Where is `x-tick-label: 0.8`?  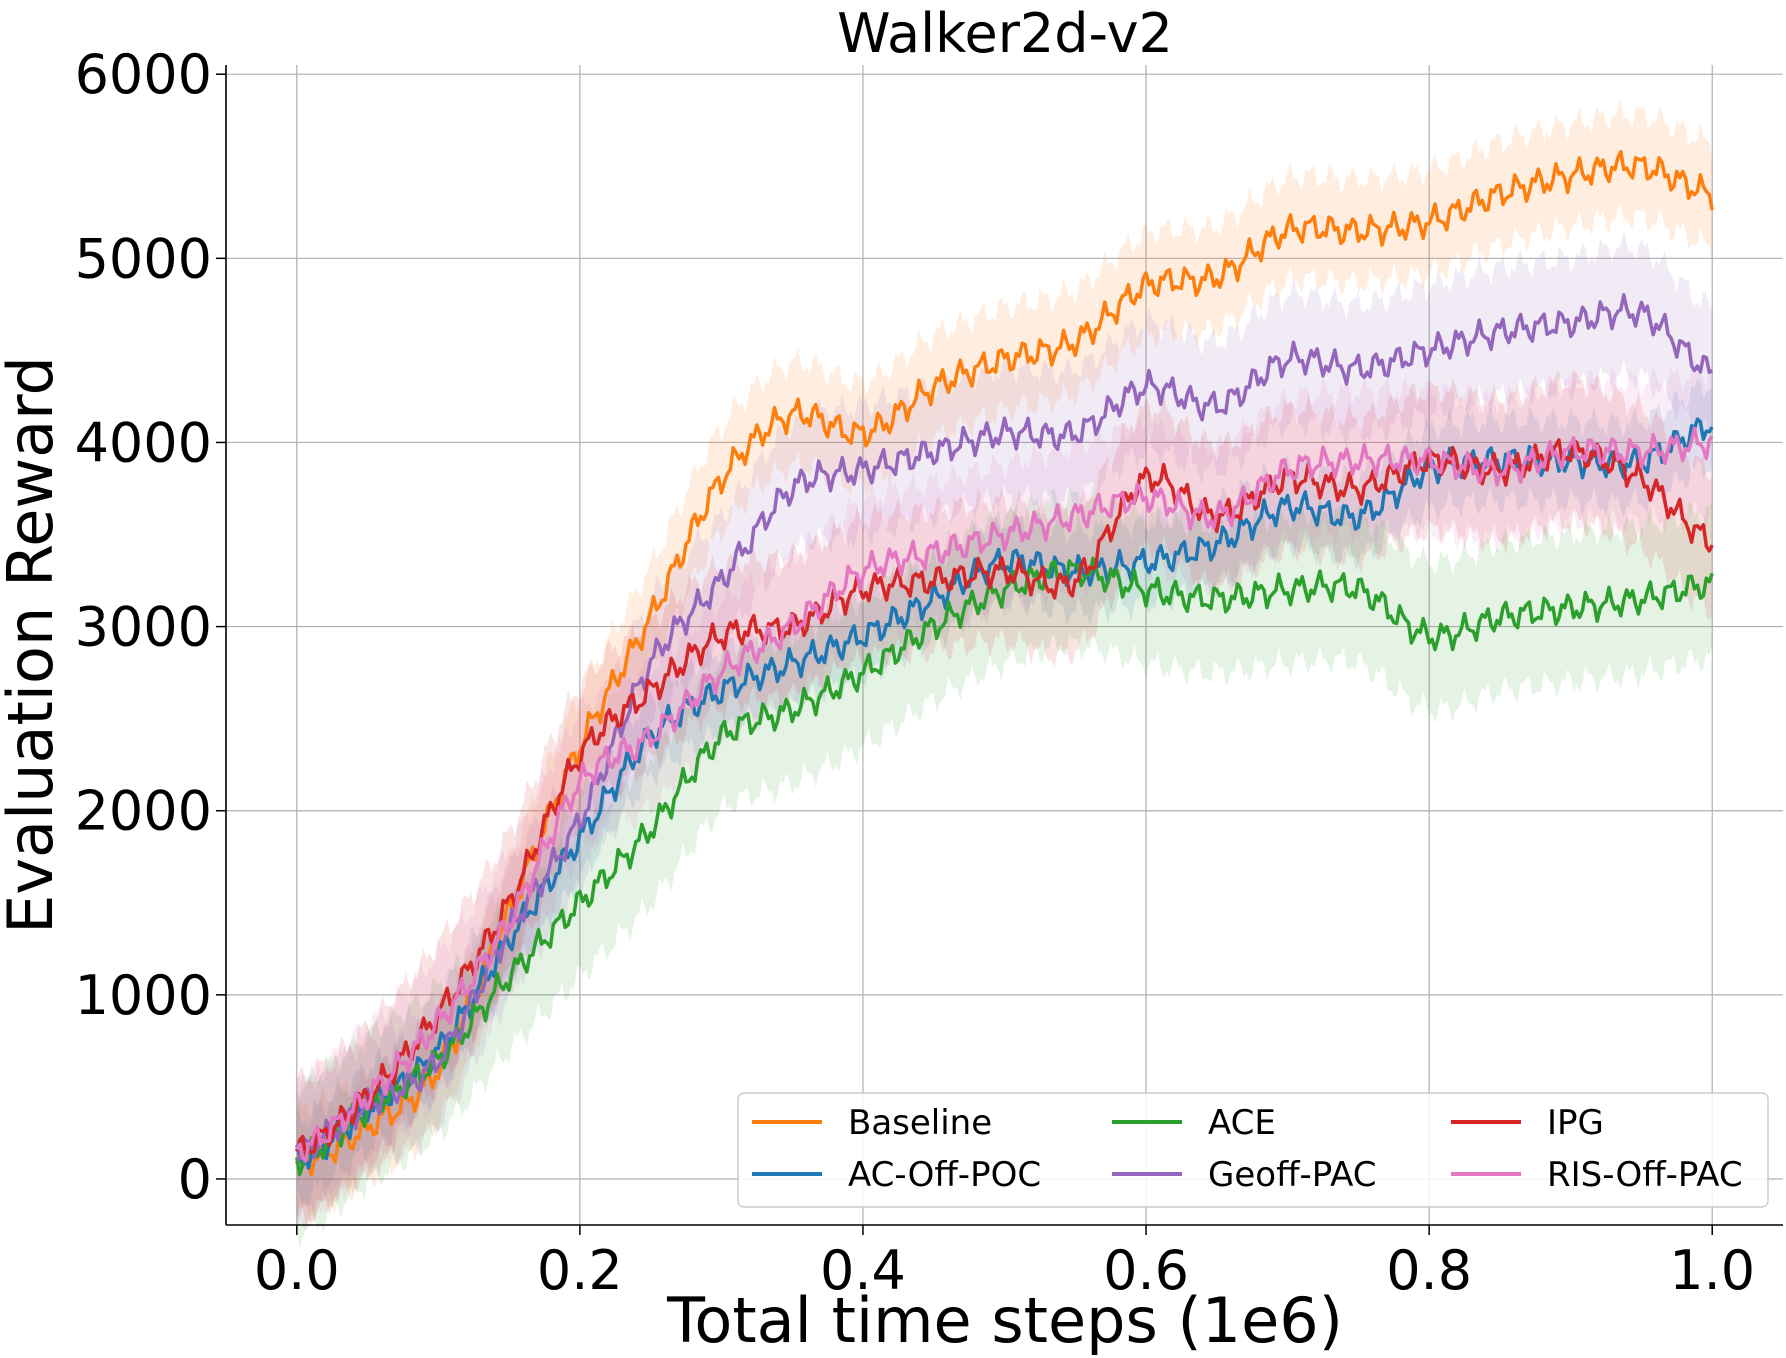
x-tick-label: 0.8 is located at coordinates (1429, 1270).